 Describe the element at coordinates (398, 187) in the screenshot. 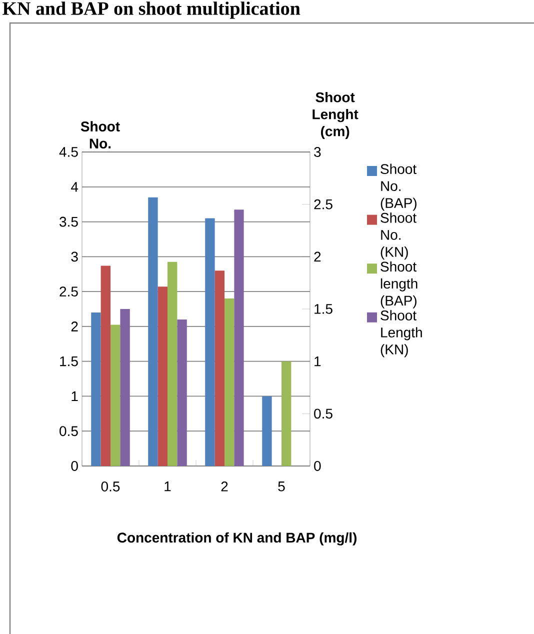

I see `legend-label: Shoot No. (BAP)` at that location.